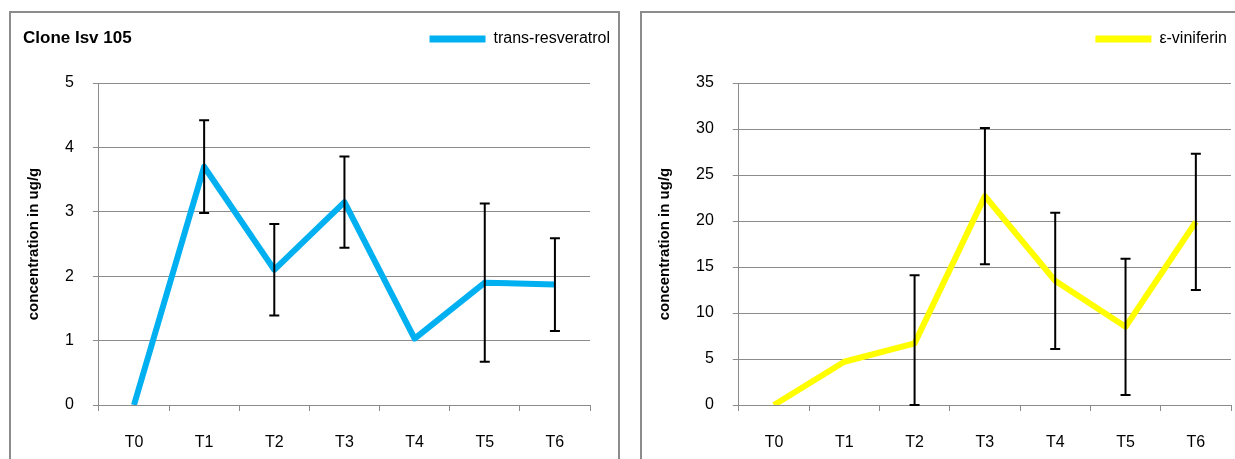  What do you see at coordinates (1193, 38) in the screenshot?
I see `legend-label: ε-viniferin` at bounding box center [1193, 38].